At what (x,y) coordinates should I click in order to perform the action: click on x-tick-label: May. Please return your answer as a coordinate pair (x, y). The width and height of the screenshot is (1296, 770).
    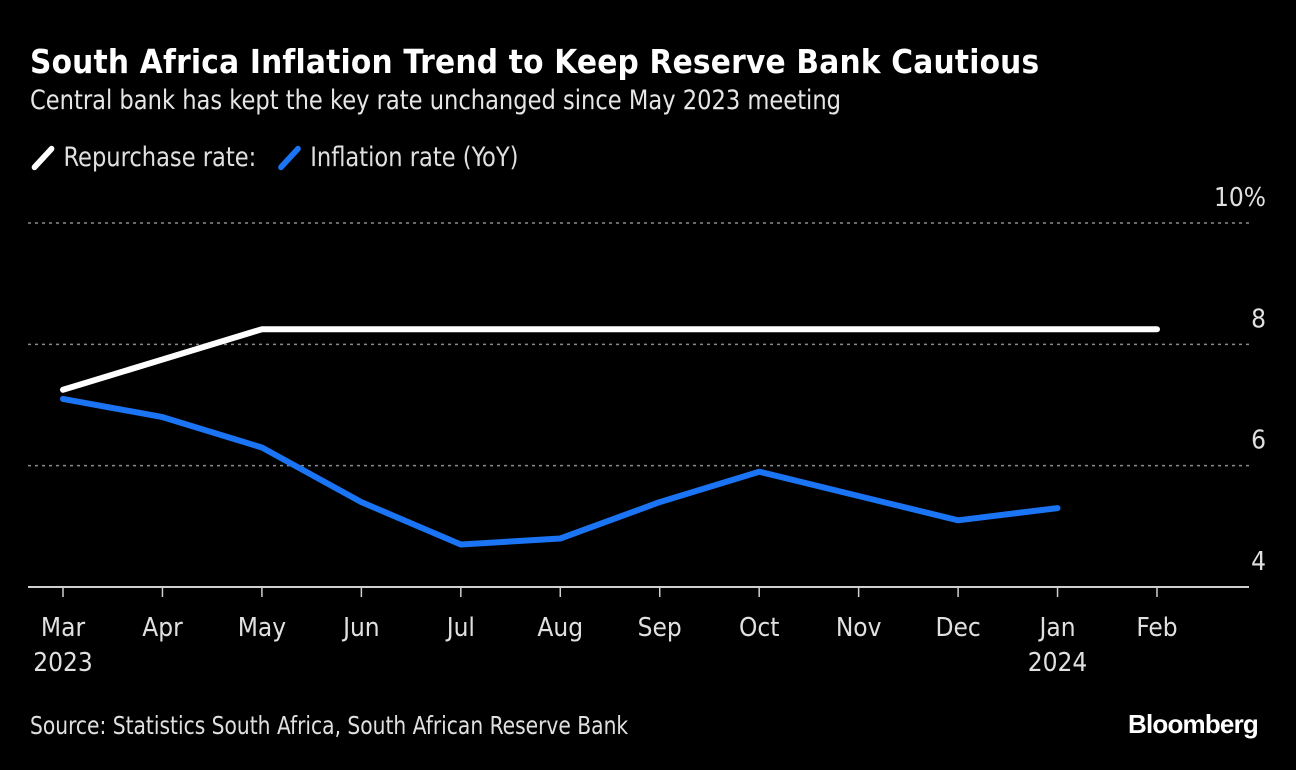
    Looking at the image, I should click on (262, 628).